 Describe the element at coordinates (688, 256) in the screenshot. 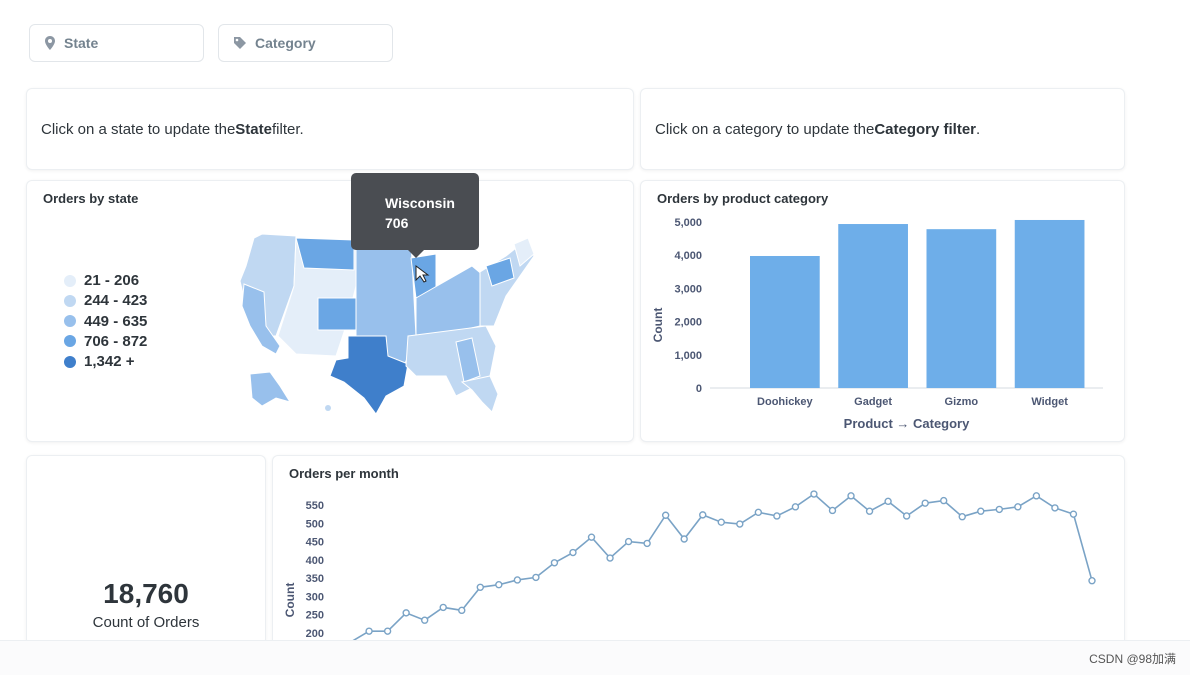

I see `bar-y-tick: 4,000` at that location.